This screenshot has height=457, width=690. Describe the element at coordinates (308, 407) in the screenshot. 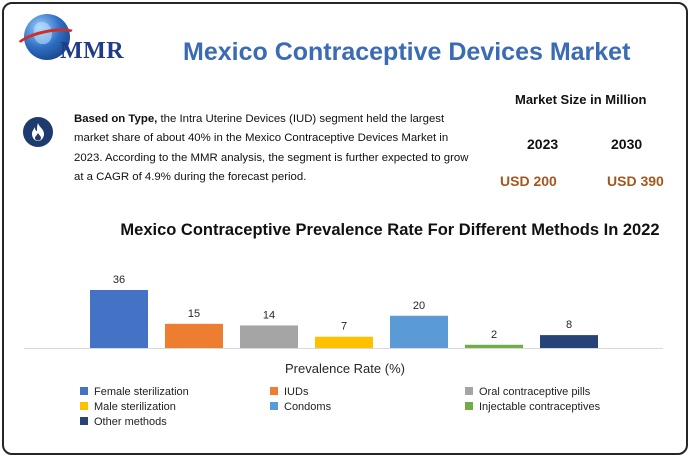

I see `legend-label: Condoms` at that location.